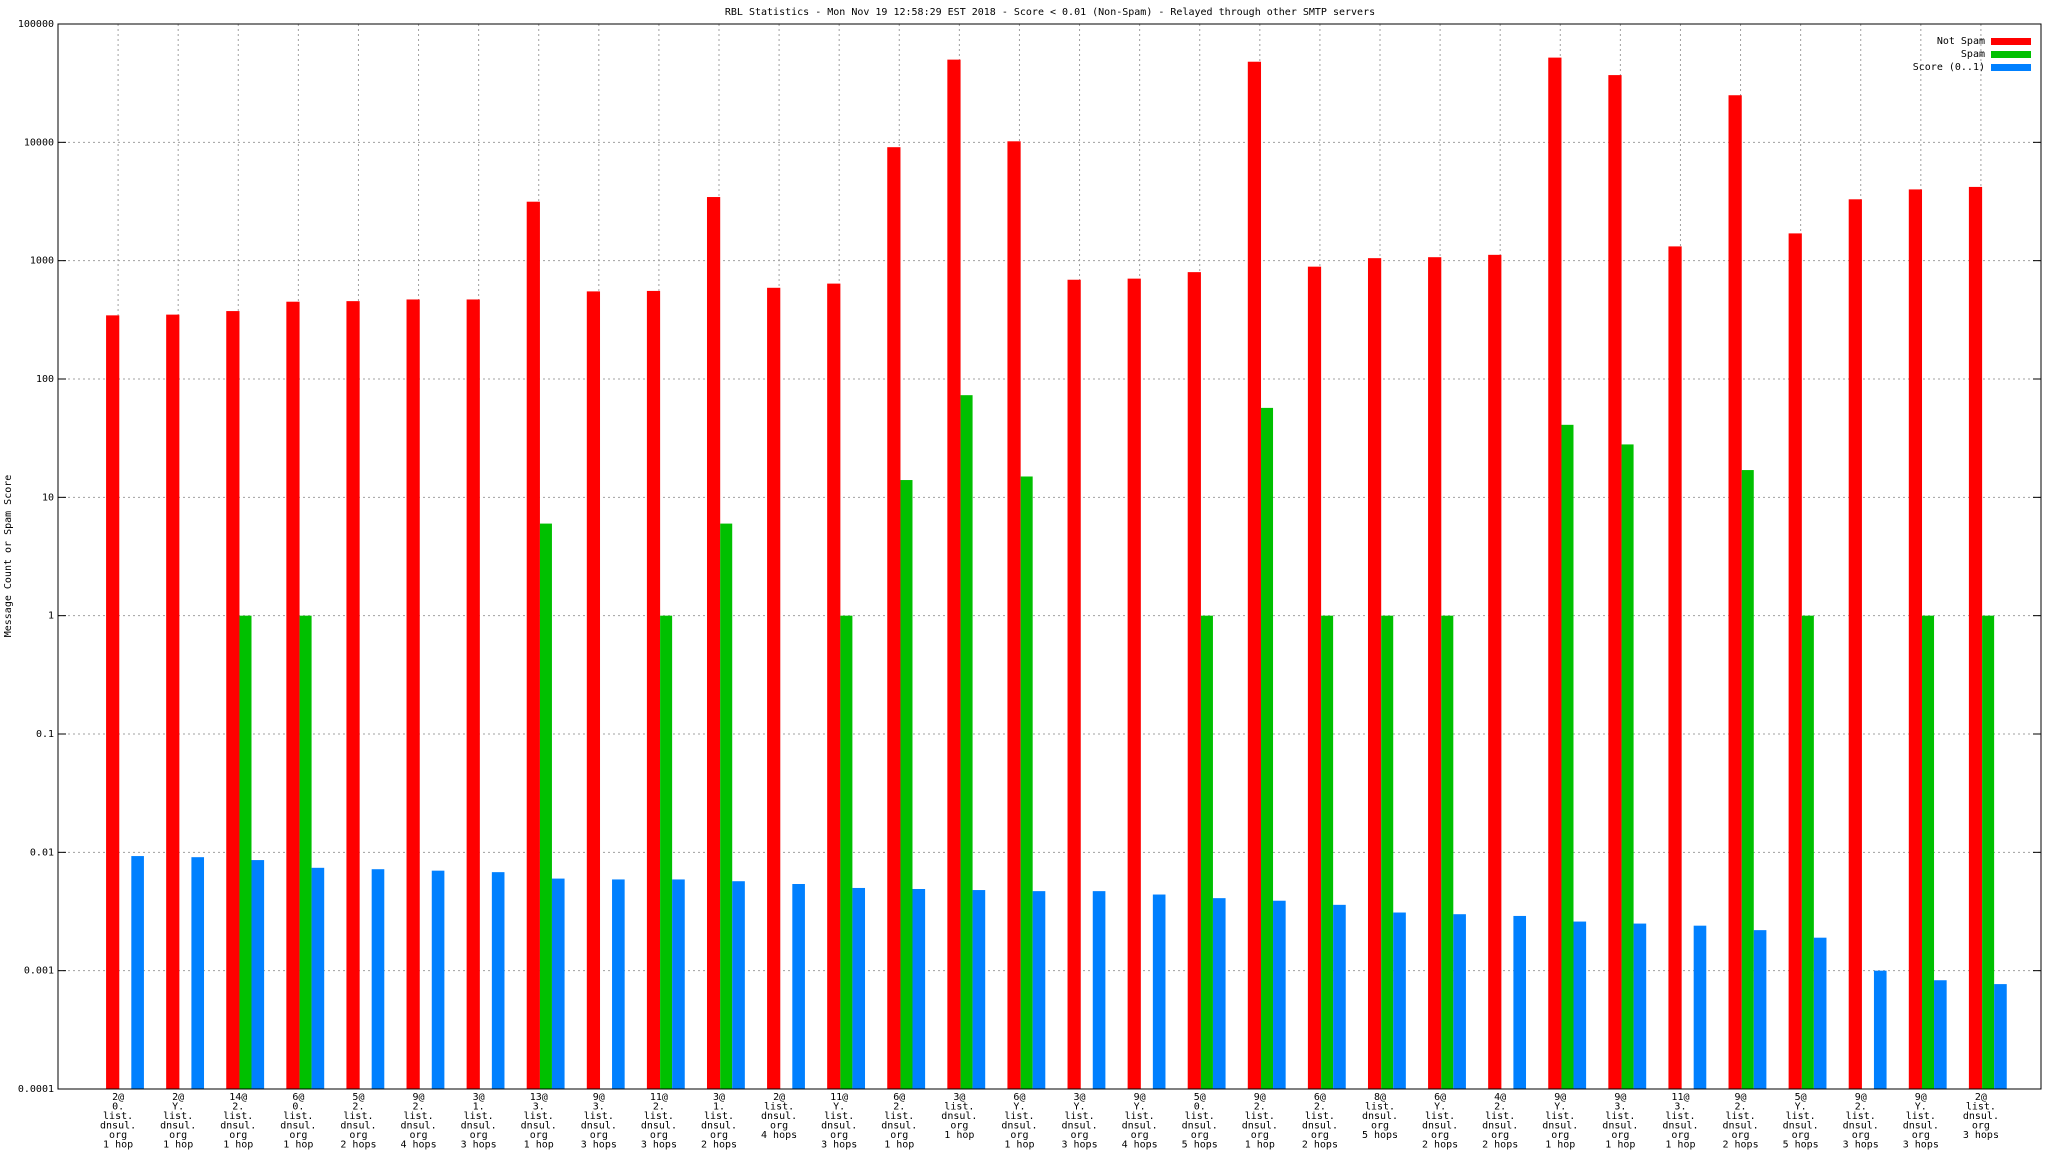  I want to click on x-tick-label: 8@, so click(1380, 1097).